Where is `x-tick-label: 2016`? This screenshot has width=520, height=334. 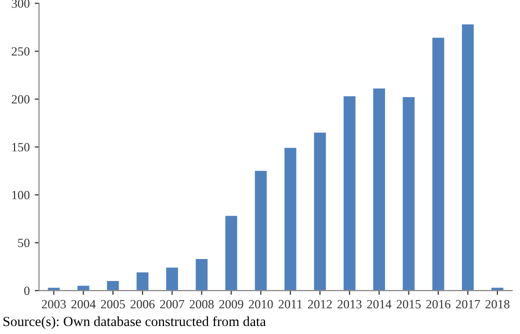
x-tick-label: 2016 is located at coordinates (438, 304).